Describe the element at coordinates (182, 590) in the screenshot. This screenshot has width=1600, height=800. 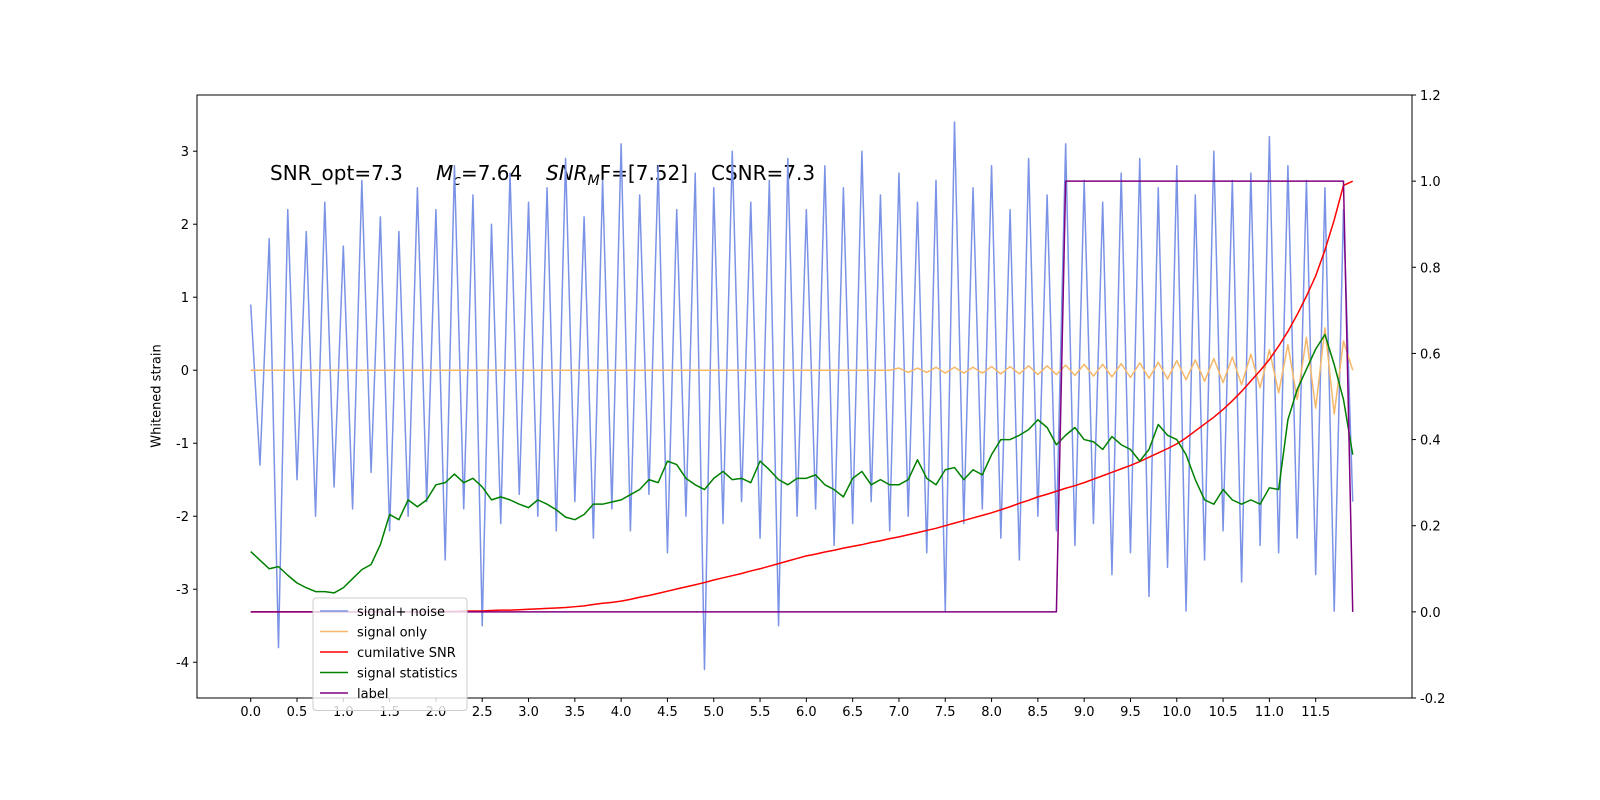
I see `y-tick-label: -3` at that location.